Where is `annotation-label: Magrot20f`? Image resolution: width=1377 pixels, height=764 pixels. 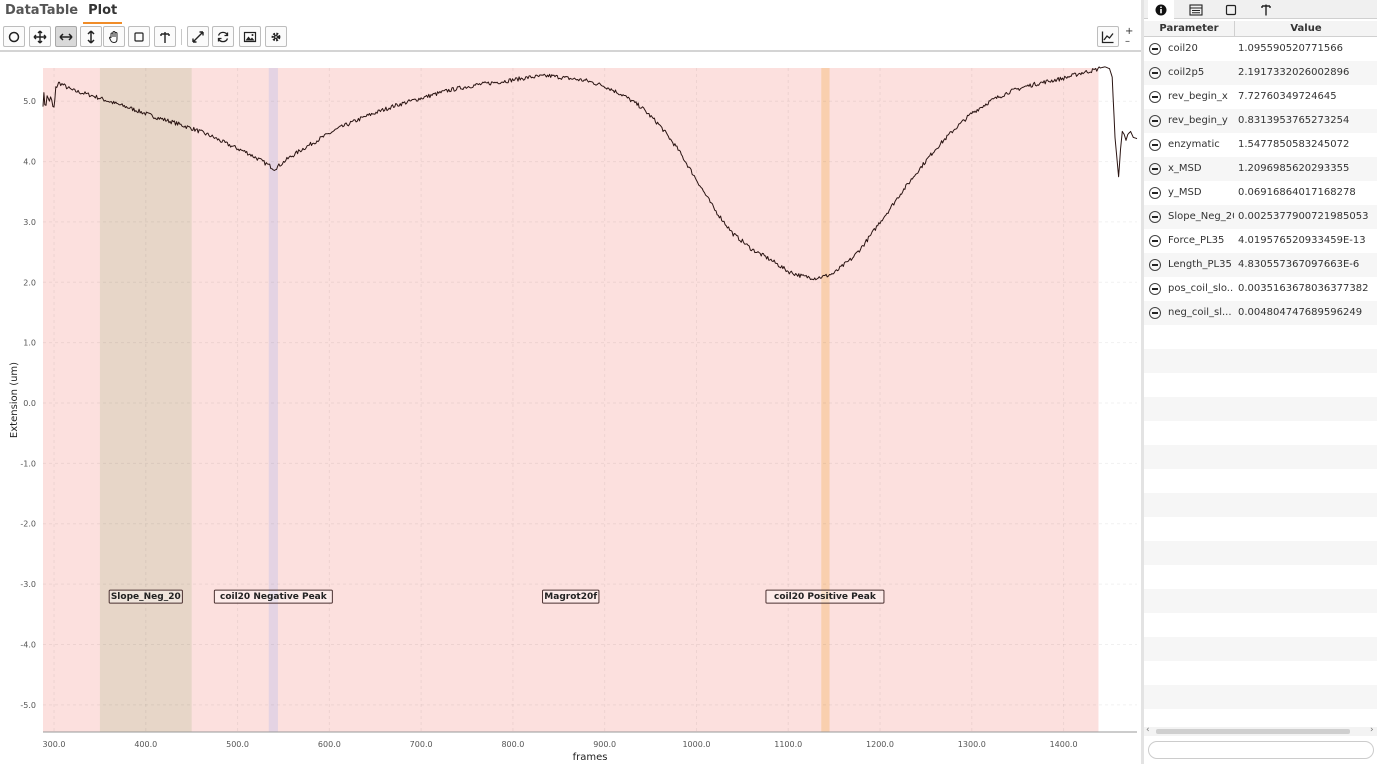 annotation-label: Magrot20f is located at coordinates (571, 596).